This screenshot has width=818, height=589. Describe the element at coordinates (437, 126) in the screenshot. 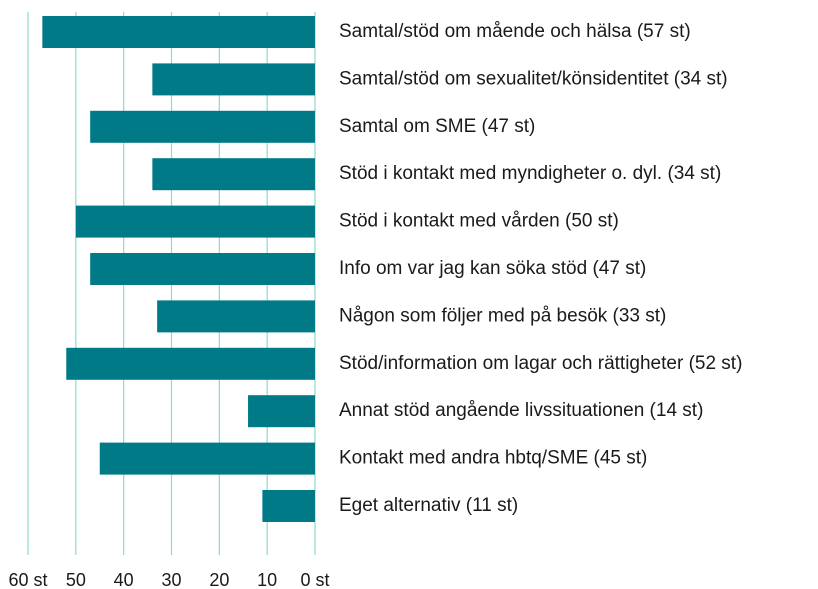

I see `category-label: Samtal om SME (47 st)` at that location.